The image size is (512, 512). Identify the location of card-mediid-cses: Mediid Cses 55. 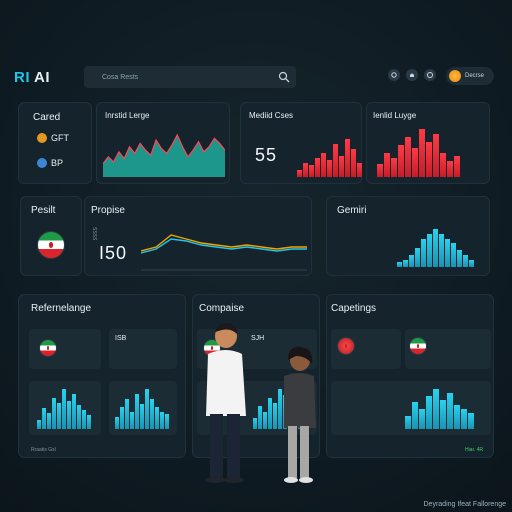
(301, 143).